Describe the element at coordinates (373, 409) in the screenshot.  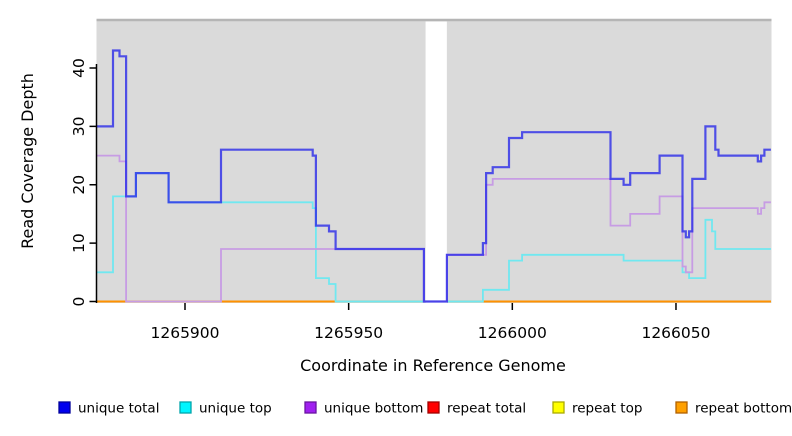
I see `legend-label-unique-bottom: unique bottom` at that location.